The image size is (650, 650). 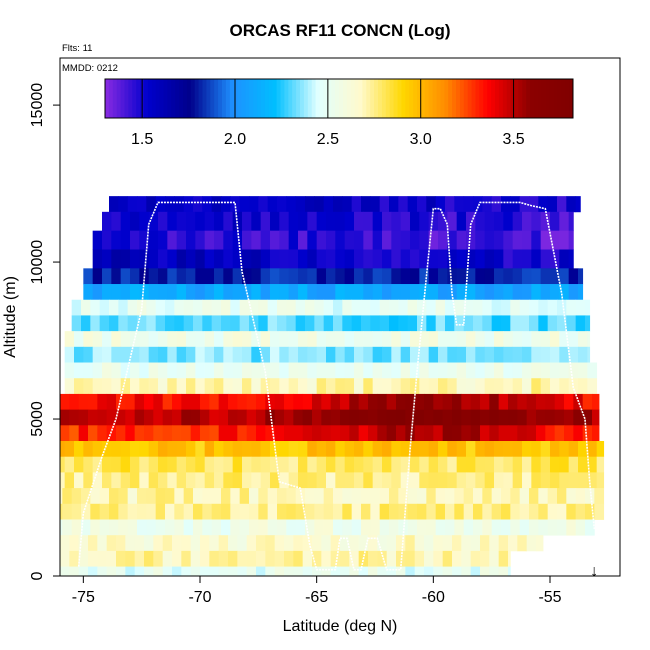 I want to click on y-axis: 0 5000 10000 15000, so click(x=44, y=331).